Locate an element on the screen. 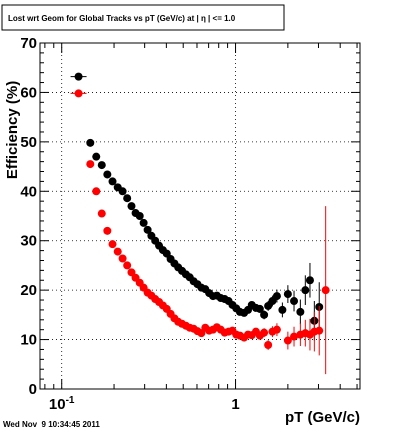 The height and width of the screenshot is (433, 400). y-tick-label: 10 is located at coordinates (28, 340).